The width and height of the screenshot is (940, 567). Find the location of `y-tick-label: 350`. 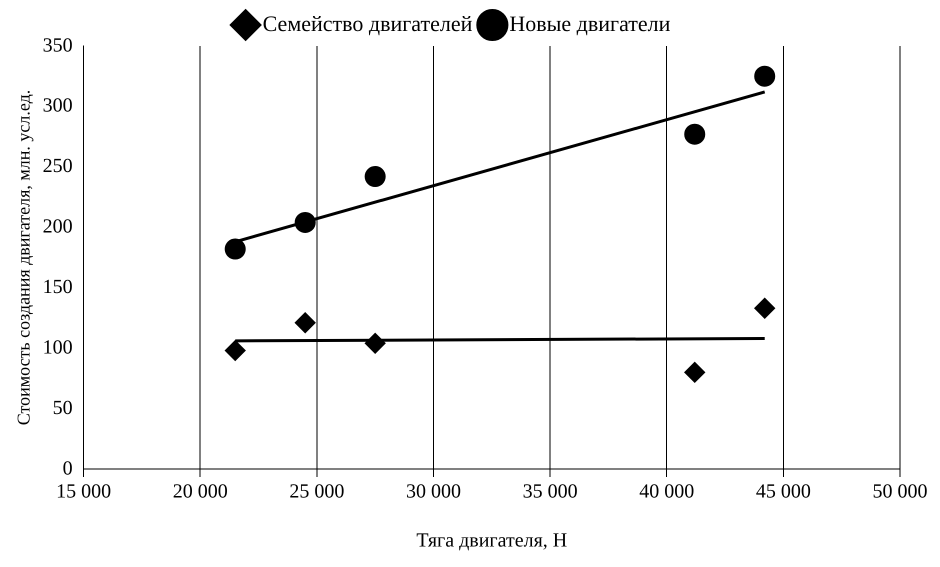

y-tick-label: 350 is located at coordinates (57, 45).